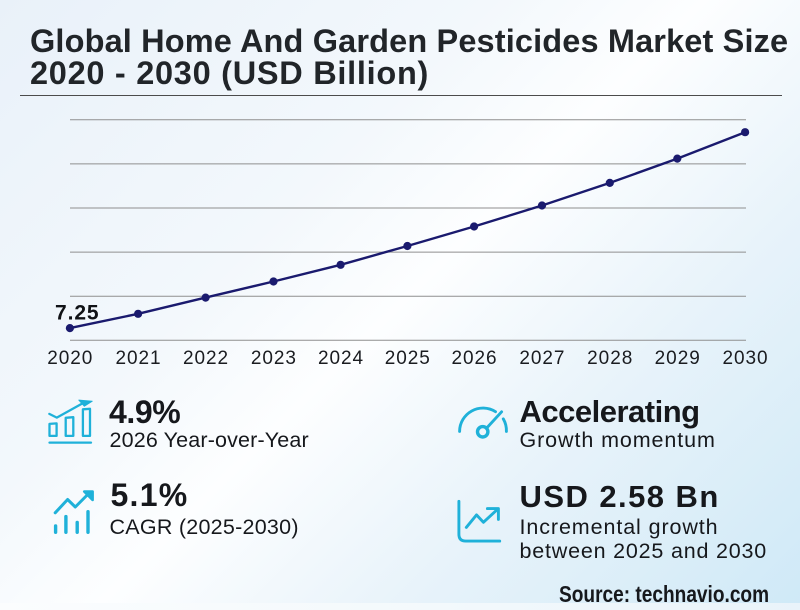 This screenshot has height=610, width=800. I want to click on svg-text: 2020, so click(70, 358).